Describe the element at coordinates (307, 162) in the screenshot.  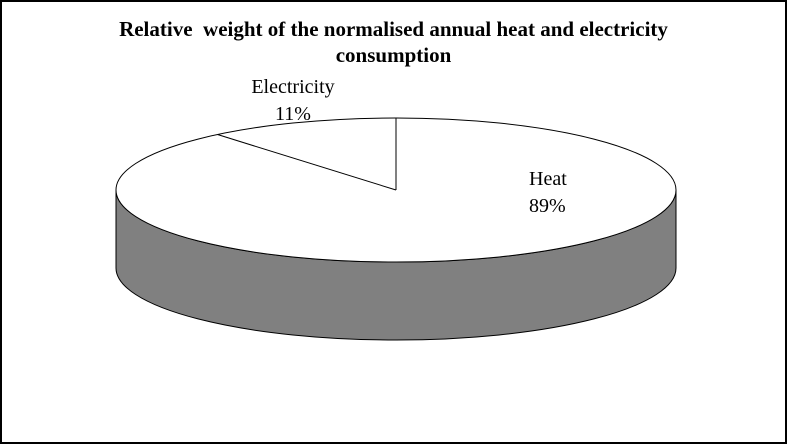
I see `slice-boundary-line` at that location.